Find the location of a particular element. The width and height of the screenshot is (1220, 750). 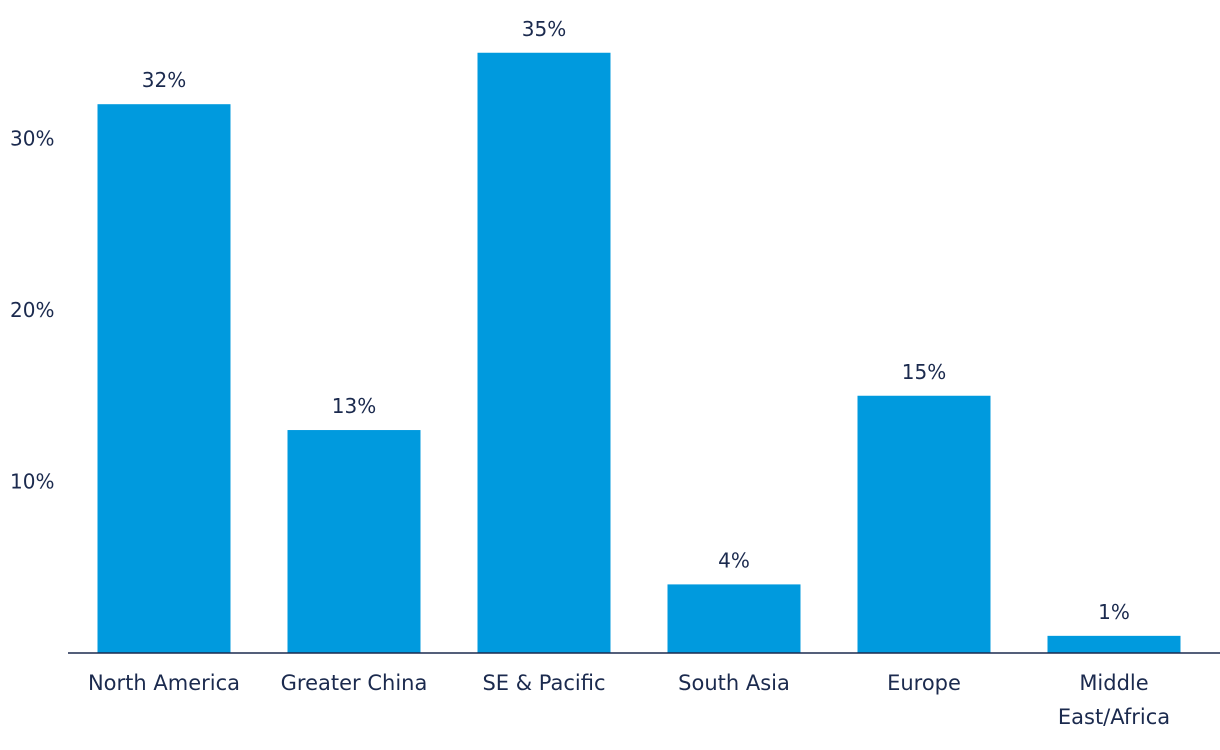

x-tick-label-line: North America is located at coordinates (164, 683).